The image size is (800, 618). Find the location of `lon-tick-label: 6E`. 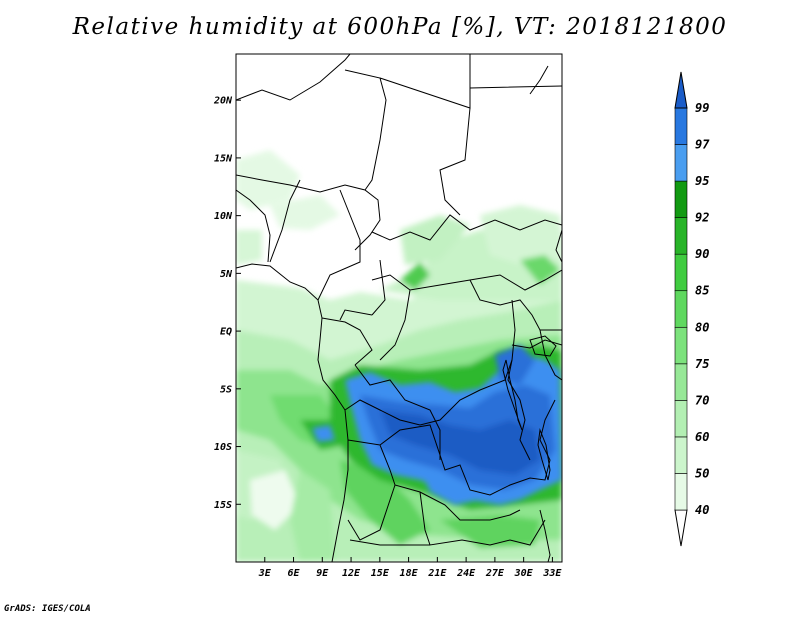

lon-tick-label: 6E is located at coordinates (294, 573).